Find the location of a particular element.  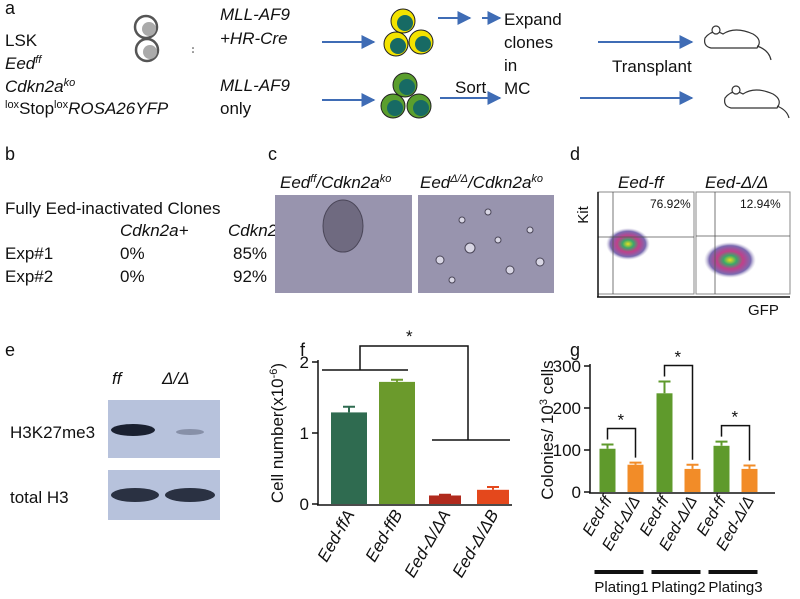

text-segment: lox is located at coordinates (61, 105).